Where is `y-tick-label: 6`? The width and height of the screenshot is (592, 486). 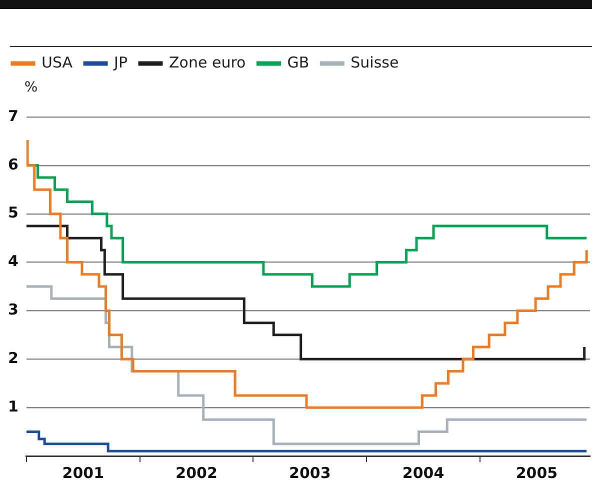 y-tick-label: 6 is located at coordinates (13, 164).